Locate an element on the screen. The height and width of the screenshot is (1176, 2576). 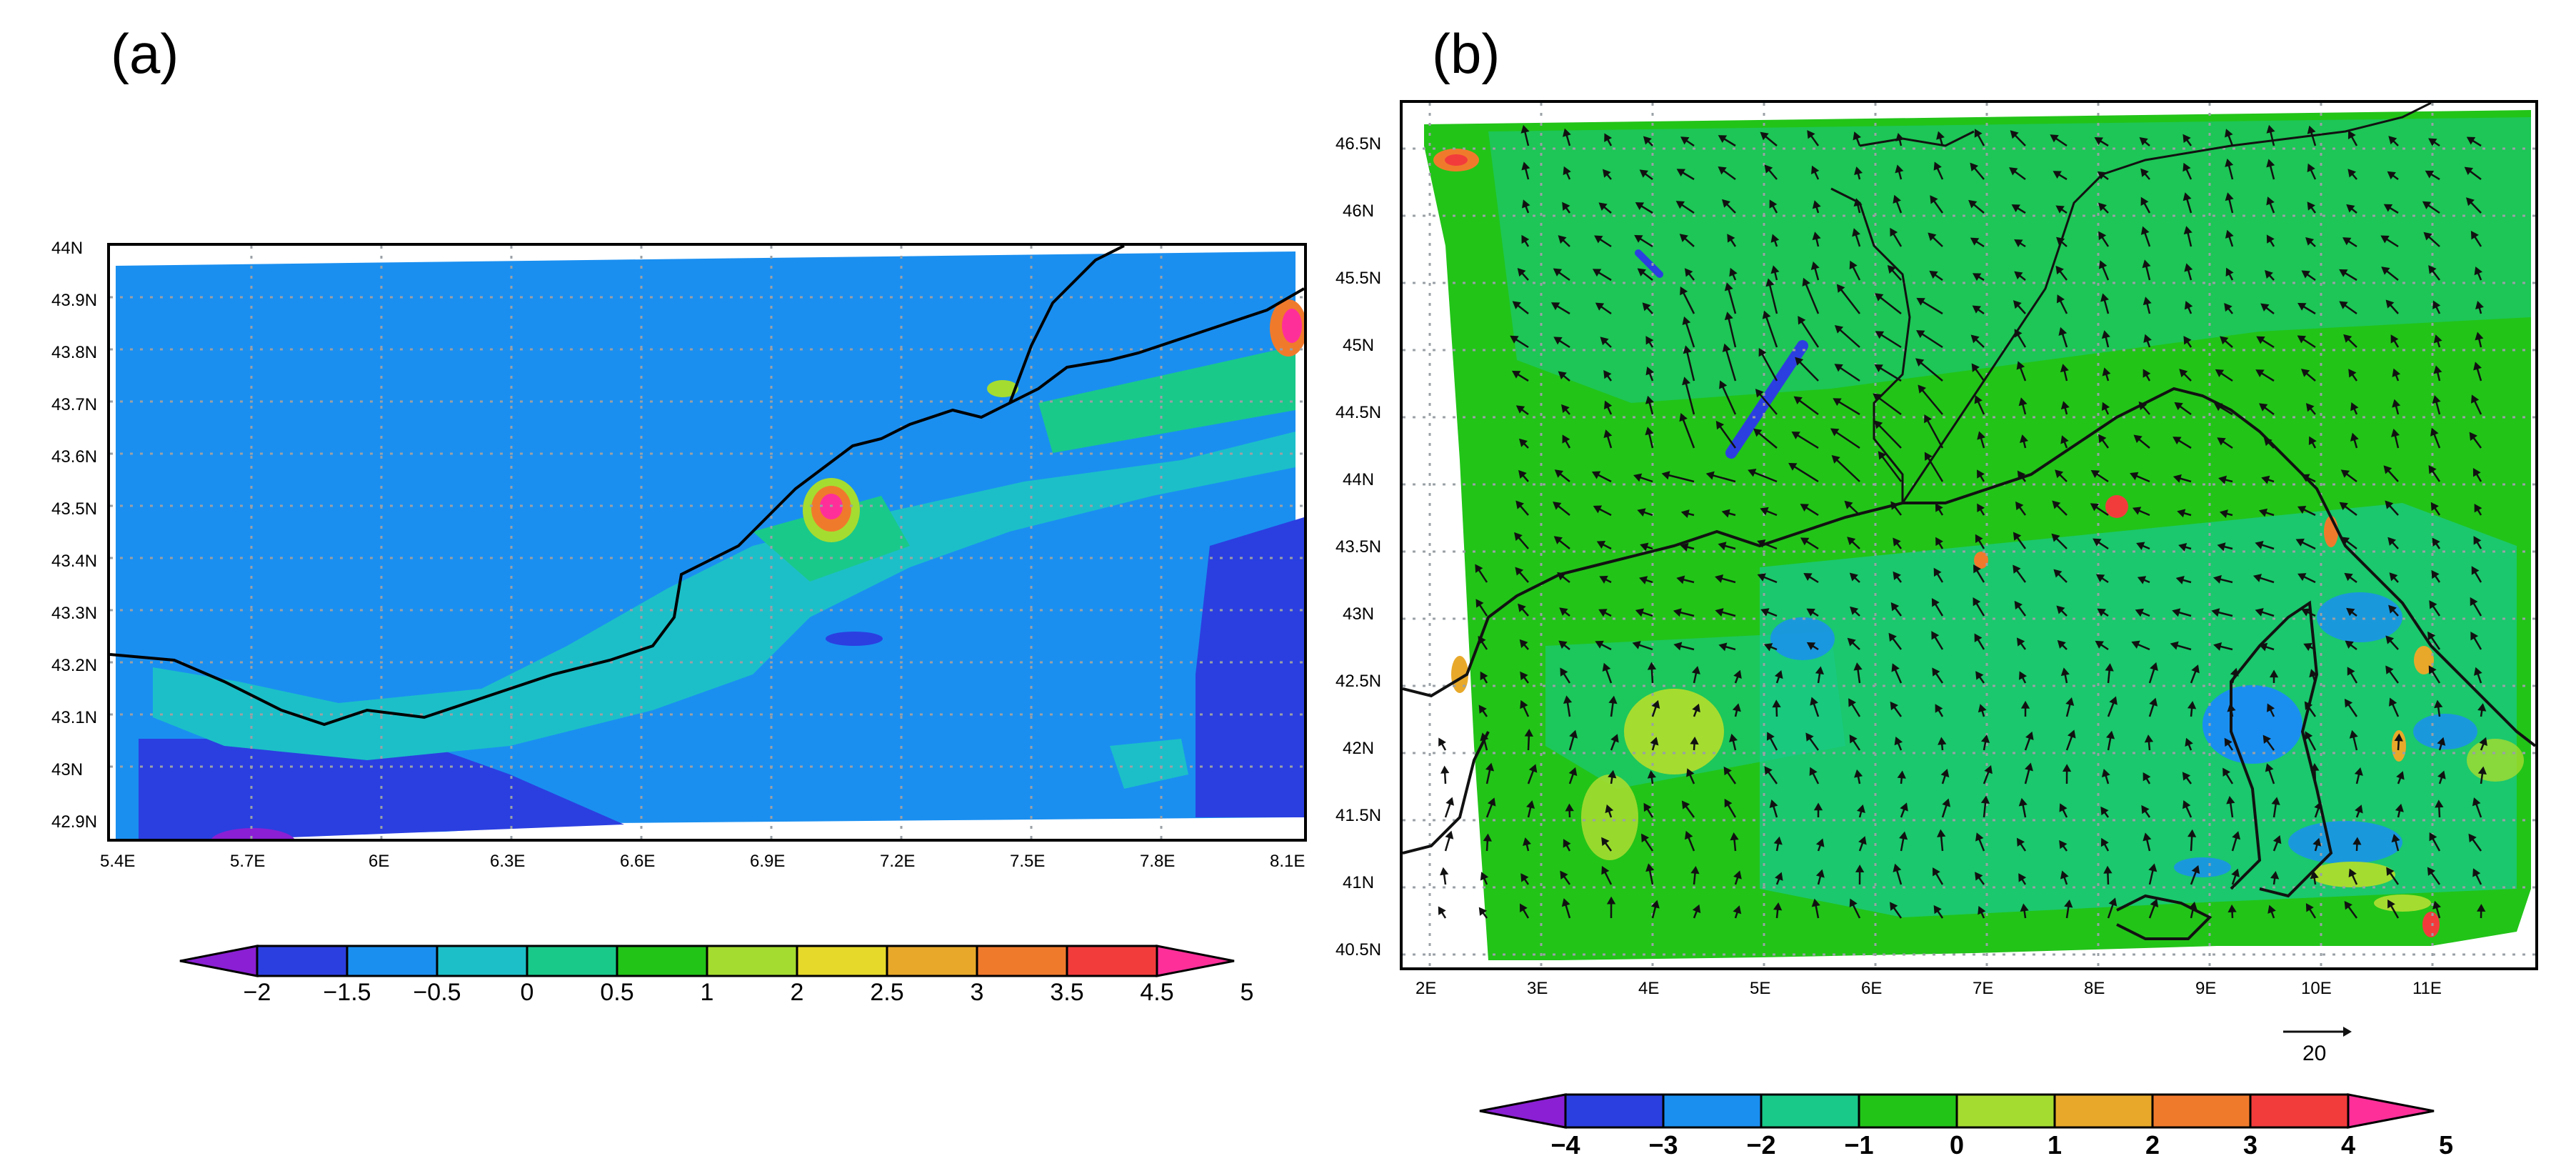
panel-b-lat-tick: 43N is located at coordinates (1359, 614).